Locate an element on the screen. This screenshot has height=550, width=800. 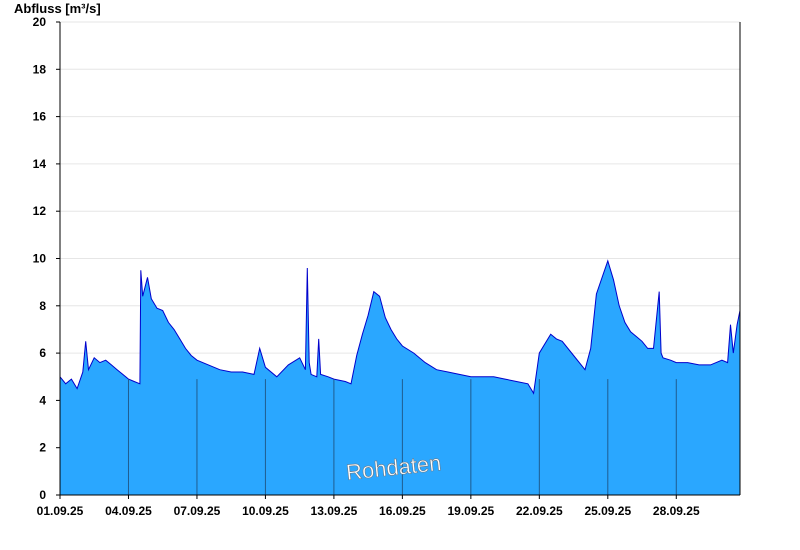
x-day-lines is located at coordinates (402, 437).